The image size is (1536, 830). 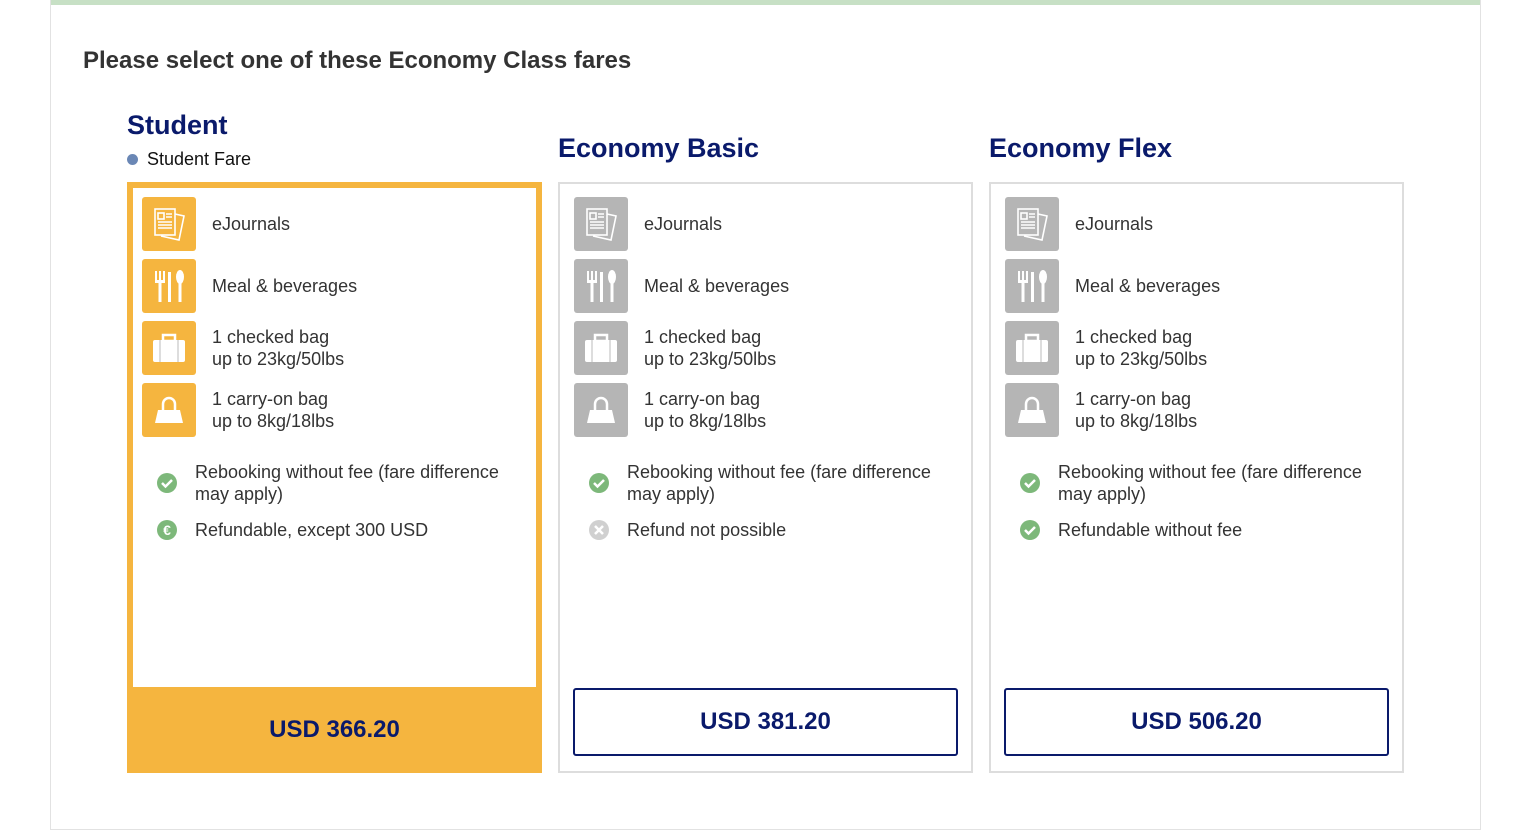 What do you see at coordinates (1204, 530) in the screenshot?
I see `condition-item: Refundable without fee` at bounding box center [1204, 530].